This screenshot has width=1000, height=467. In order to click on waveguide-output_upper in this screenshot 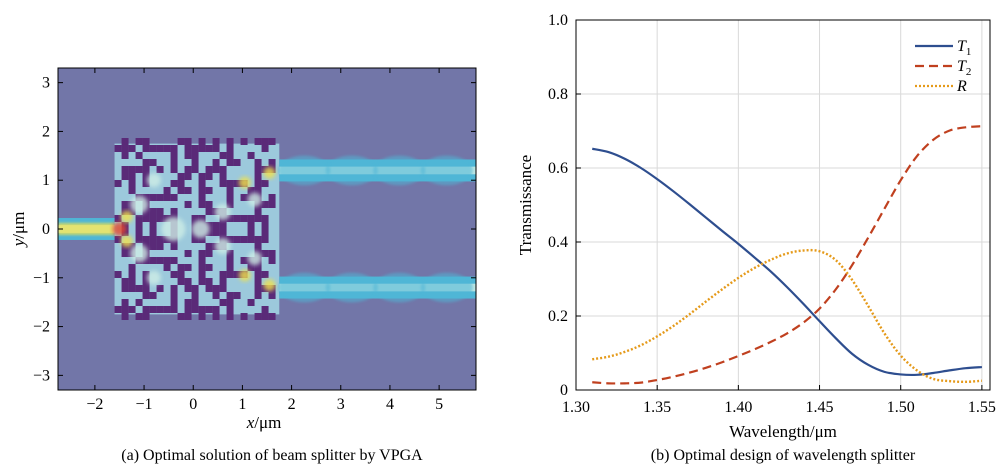, I will do `click(377, 170)`.